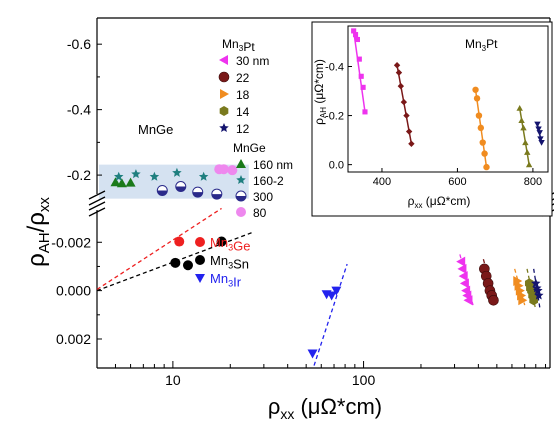 This screenshot has width=554, height=426. Describe the element at coordinates (249, 148) in the screenshot. I see `legend-title-mnge: MnGe` at that location.